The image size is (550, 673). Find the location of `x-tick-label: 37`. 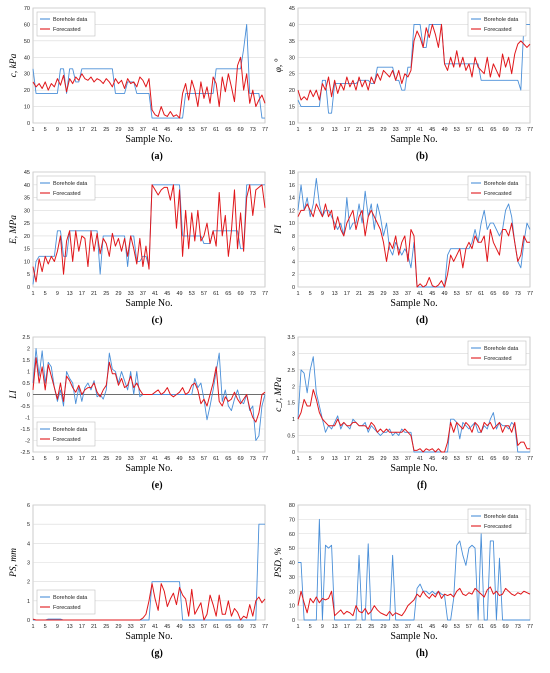

x-tick-label: 37 is located at coordinates (408, 627).